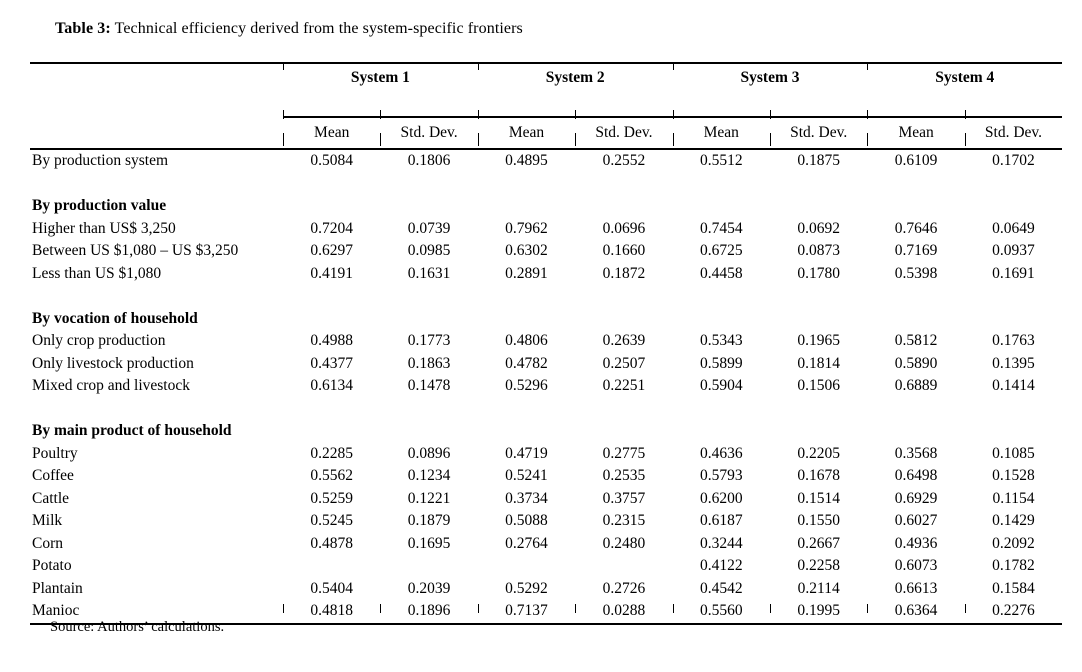 The height and width of the screenshot is (672, 1082). Describe the element at coordinates (721, 161) in the screenshot. I see `cell-value: 0.5512` at that location.